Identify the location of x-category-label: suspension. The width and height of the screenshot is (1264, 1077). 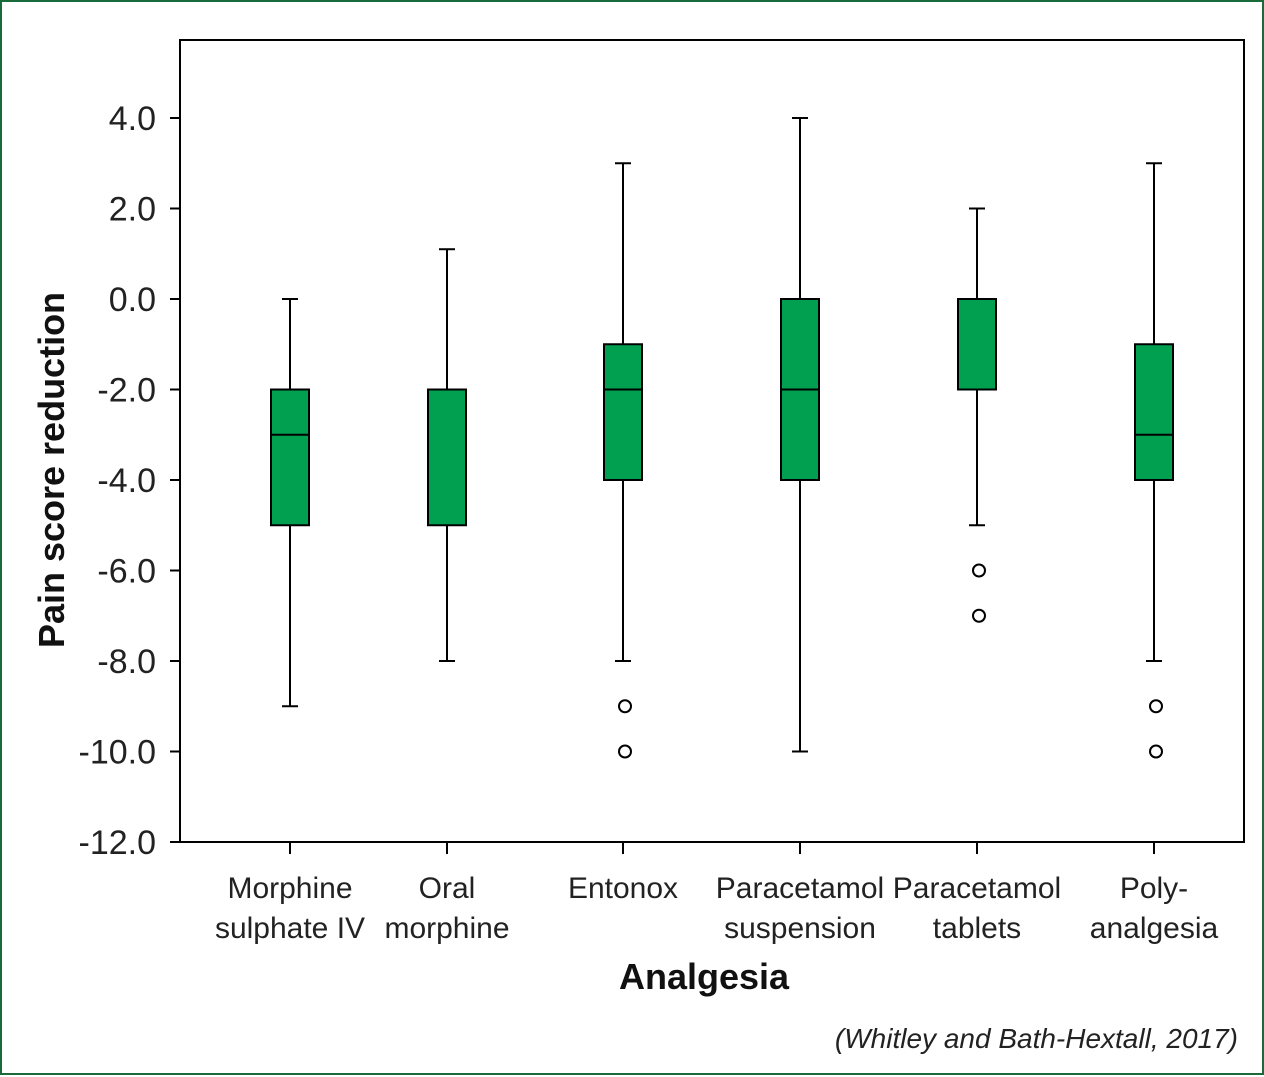
(800, 928).